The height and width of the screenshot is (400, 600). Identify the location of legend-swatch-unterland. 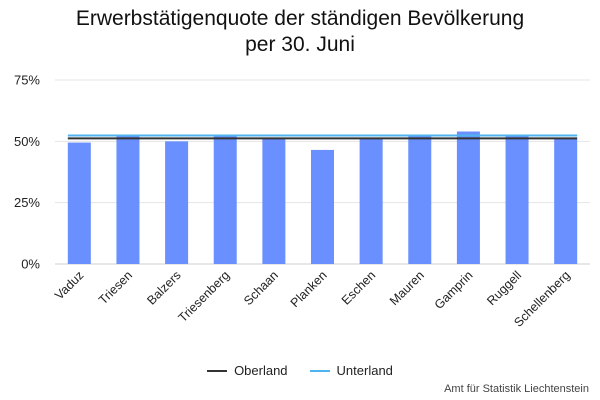
(319, 370).